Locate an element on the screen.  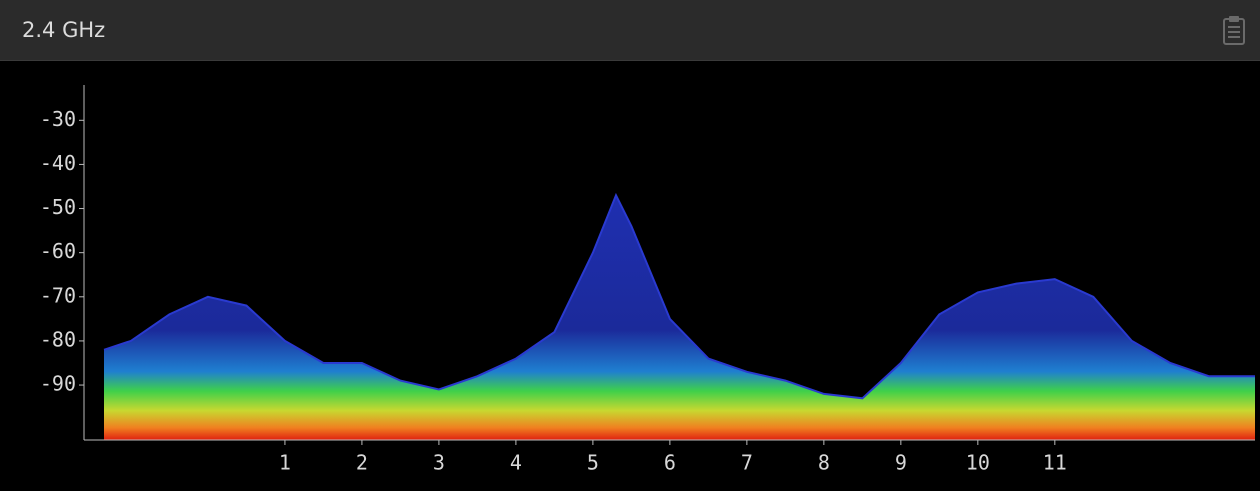
x-tick-label: 9 is located at coordinates (901, 463).